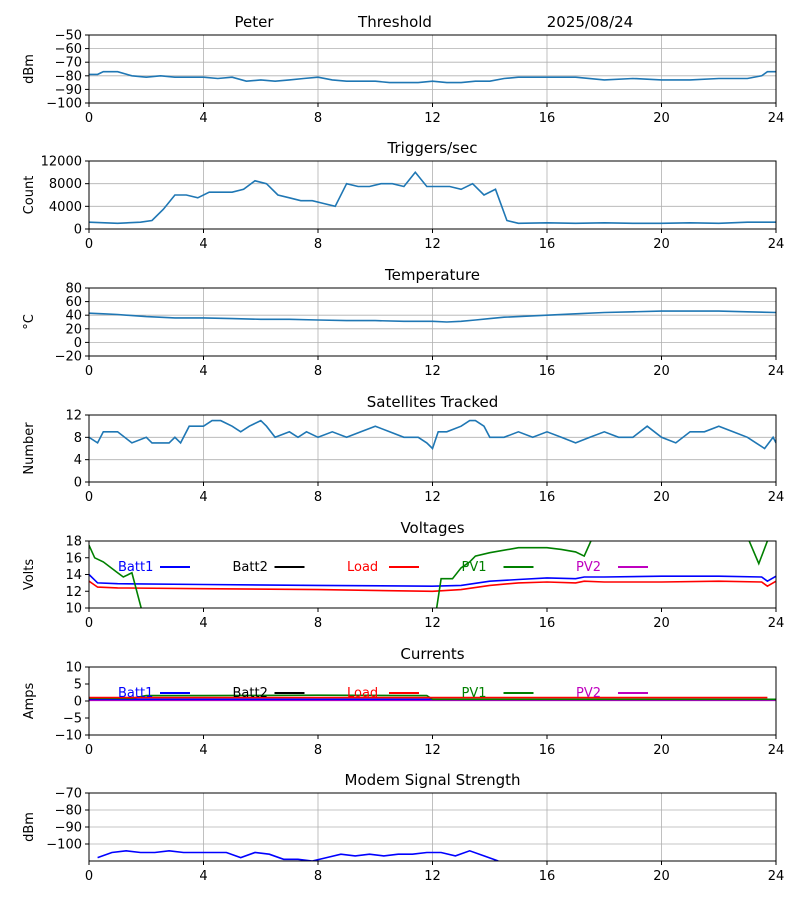 The image size is (800, 900). I want to click on y-tick-label: 14, so click(73, 575).